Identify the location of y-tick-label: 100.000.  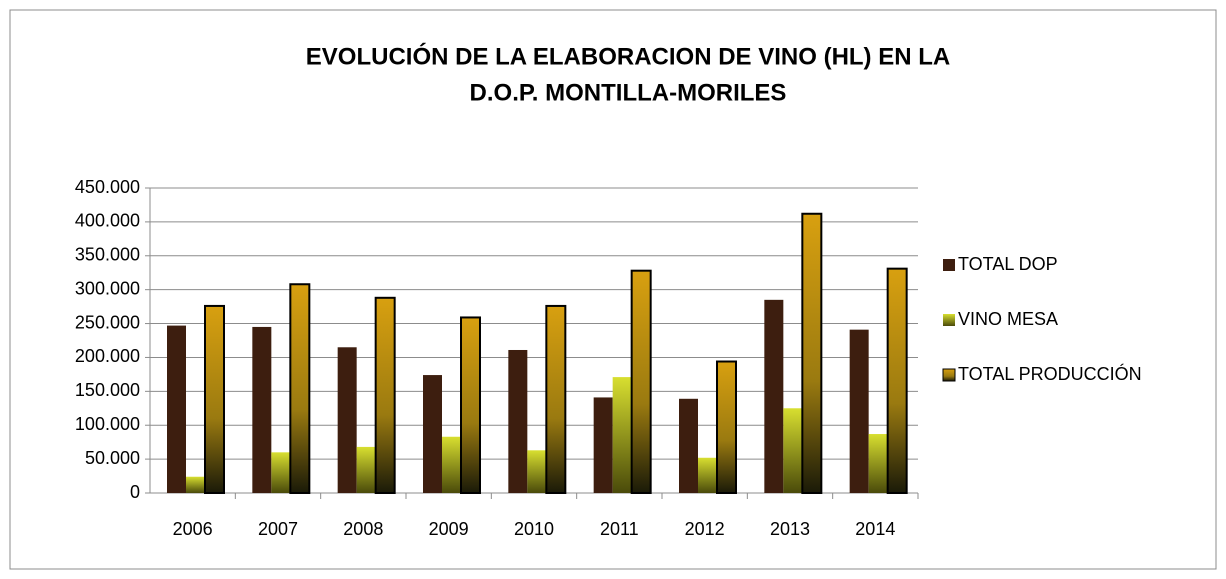
(107, 424).